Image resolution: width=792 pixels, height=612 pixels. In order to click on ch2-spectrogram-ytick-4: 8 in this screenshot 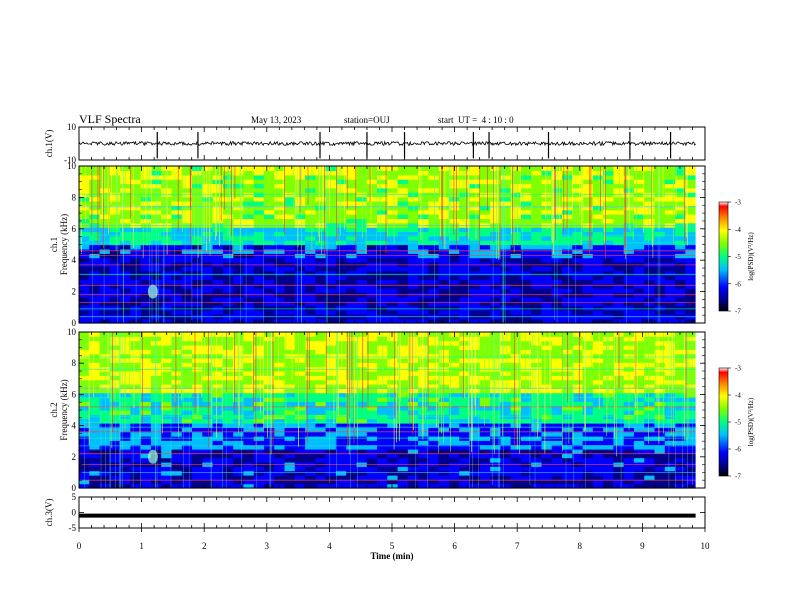, I will do `click(74, 363)`.